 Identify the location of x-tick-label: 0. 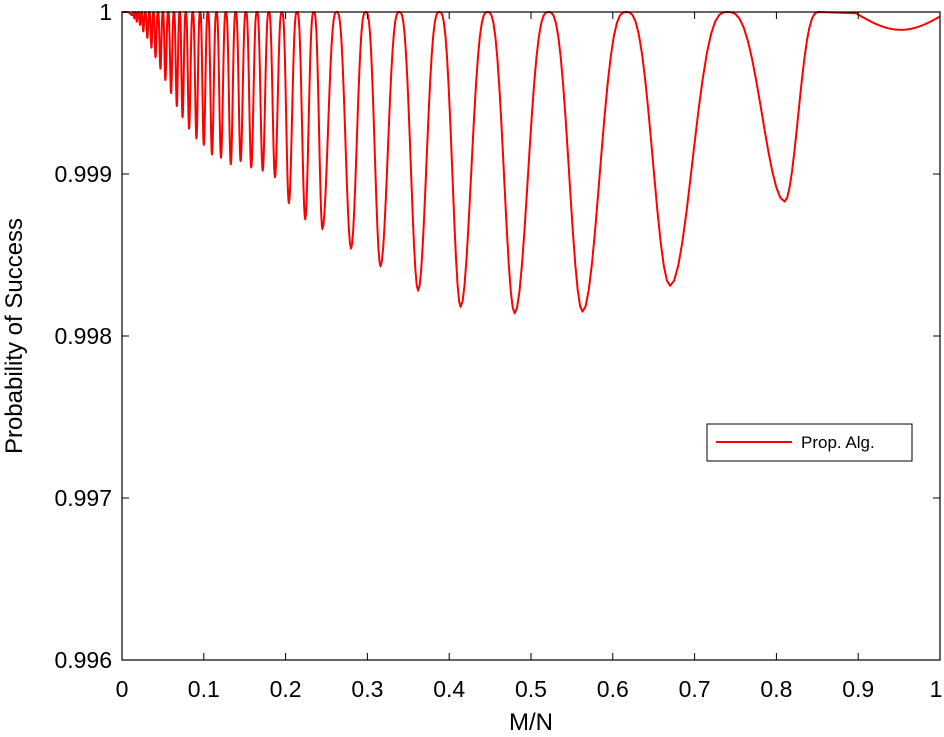
(122, 689).